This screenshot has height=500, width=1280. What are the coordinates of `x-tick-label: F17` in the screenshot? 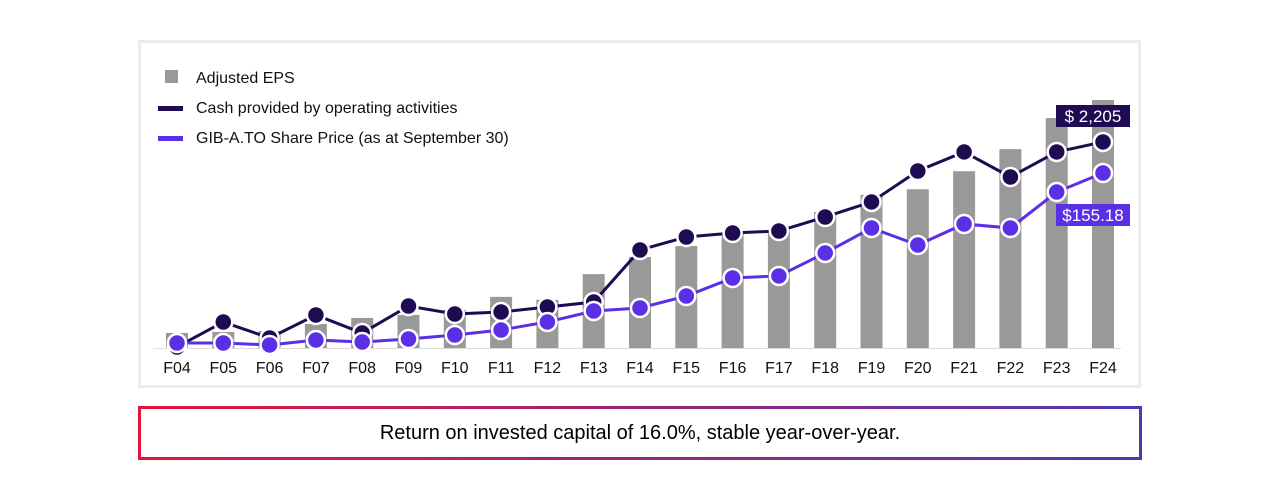 It's located at (779, 368).